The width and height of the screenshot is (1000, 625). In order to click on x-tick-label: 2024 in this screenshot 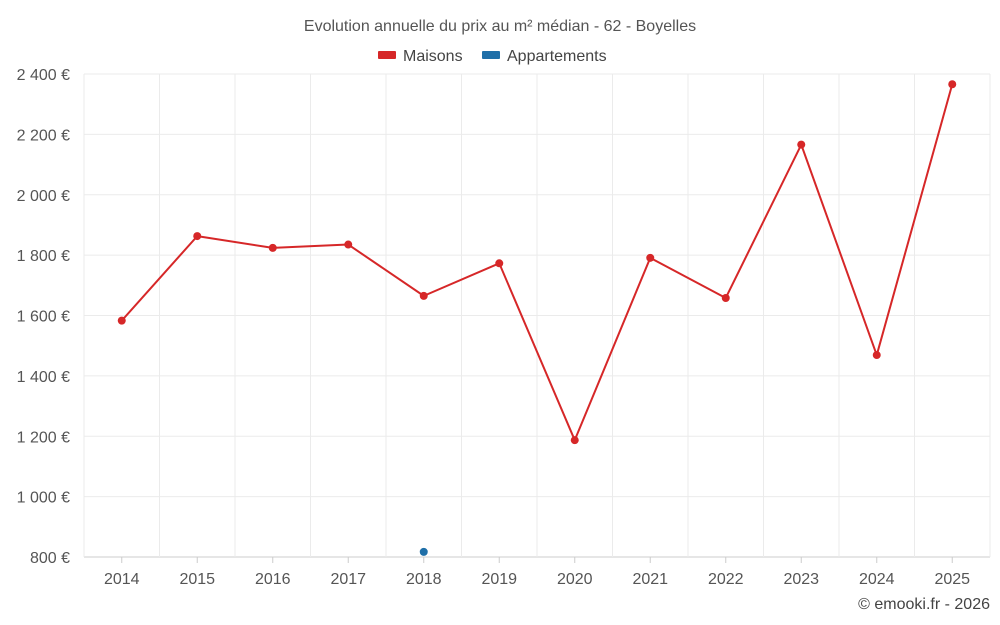, I will do `click(877, 579)`.